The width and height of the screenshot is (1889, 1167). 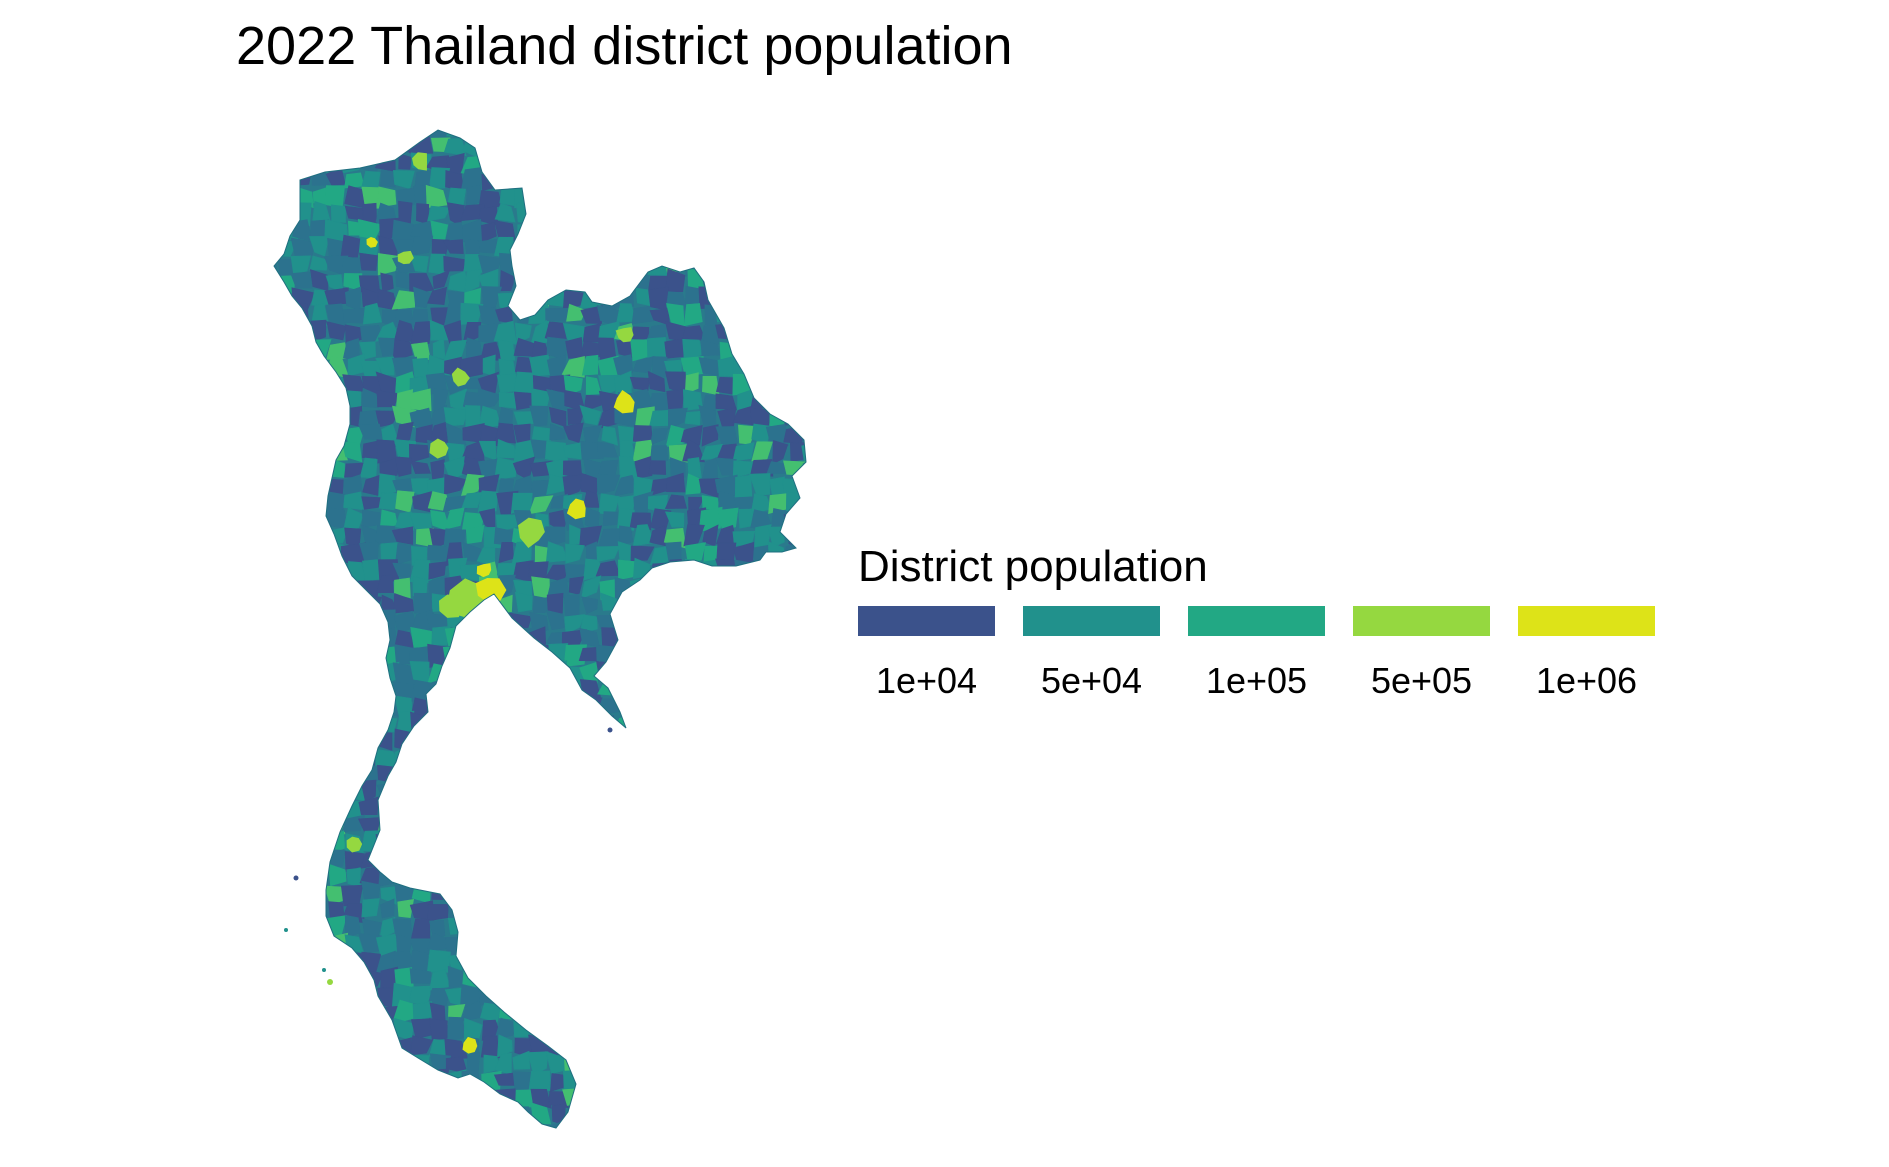 I want to click on island, so click(x=324, y=970).